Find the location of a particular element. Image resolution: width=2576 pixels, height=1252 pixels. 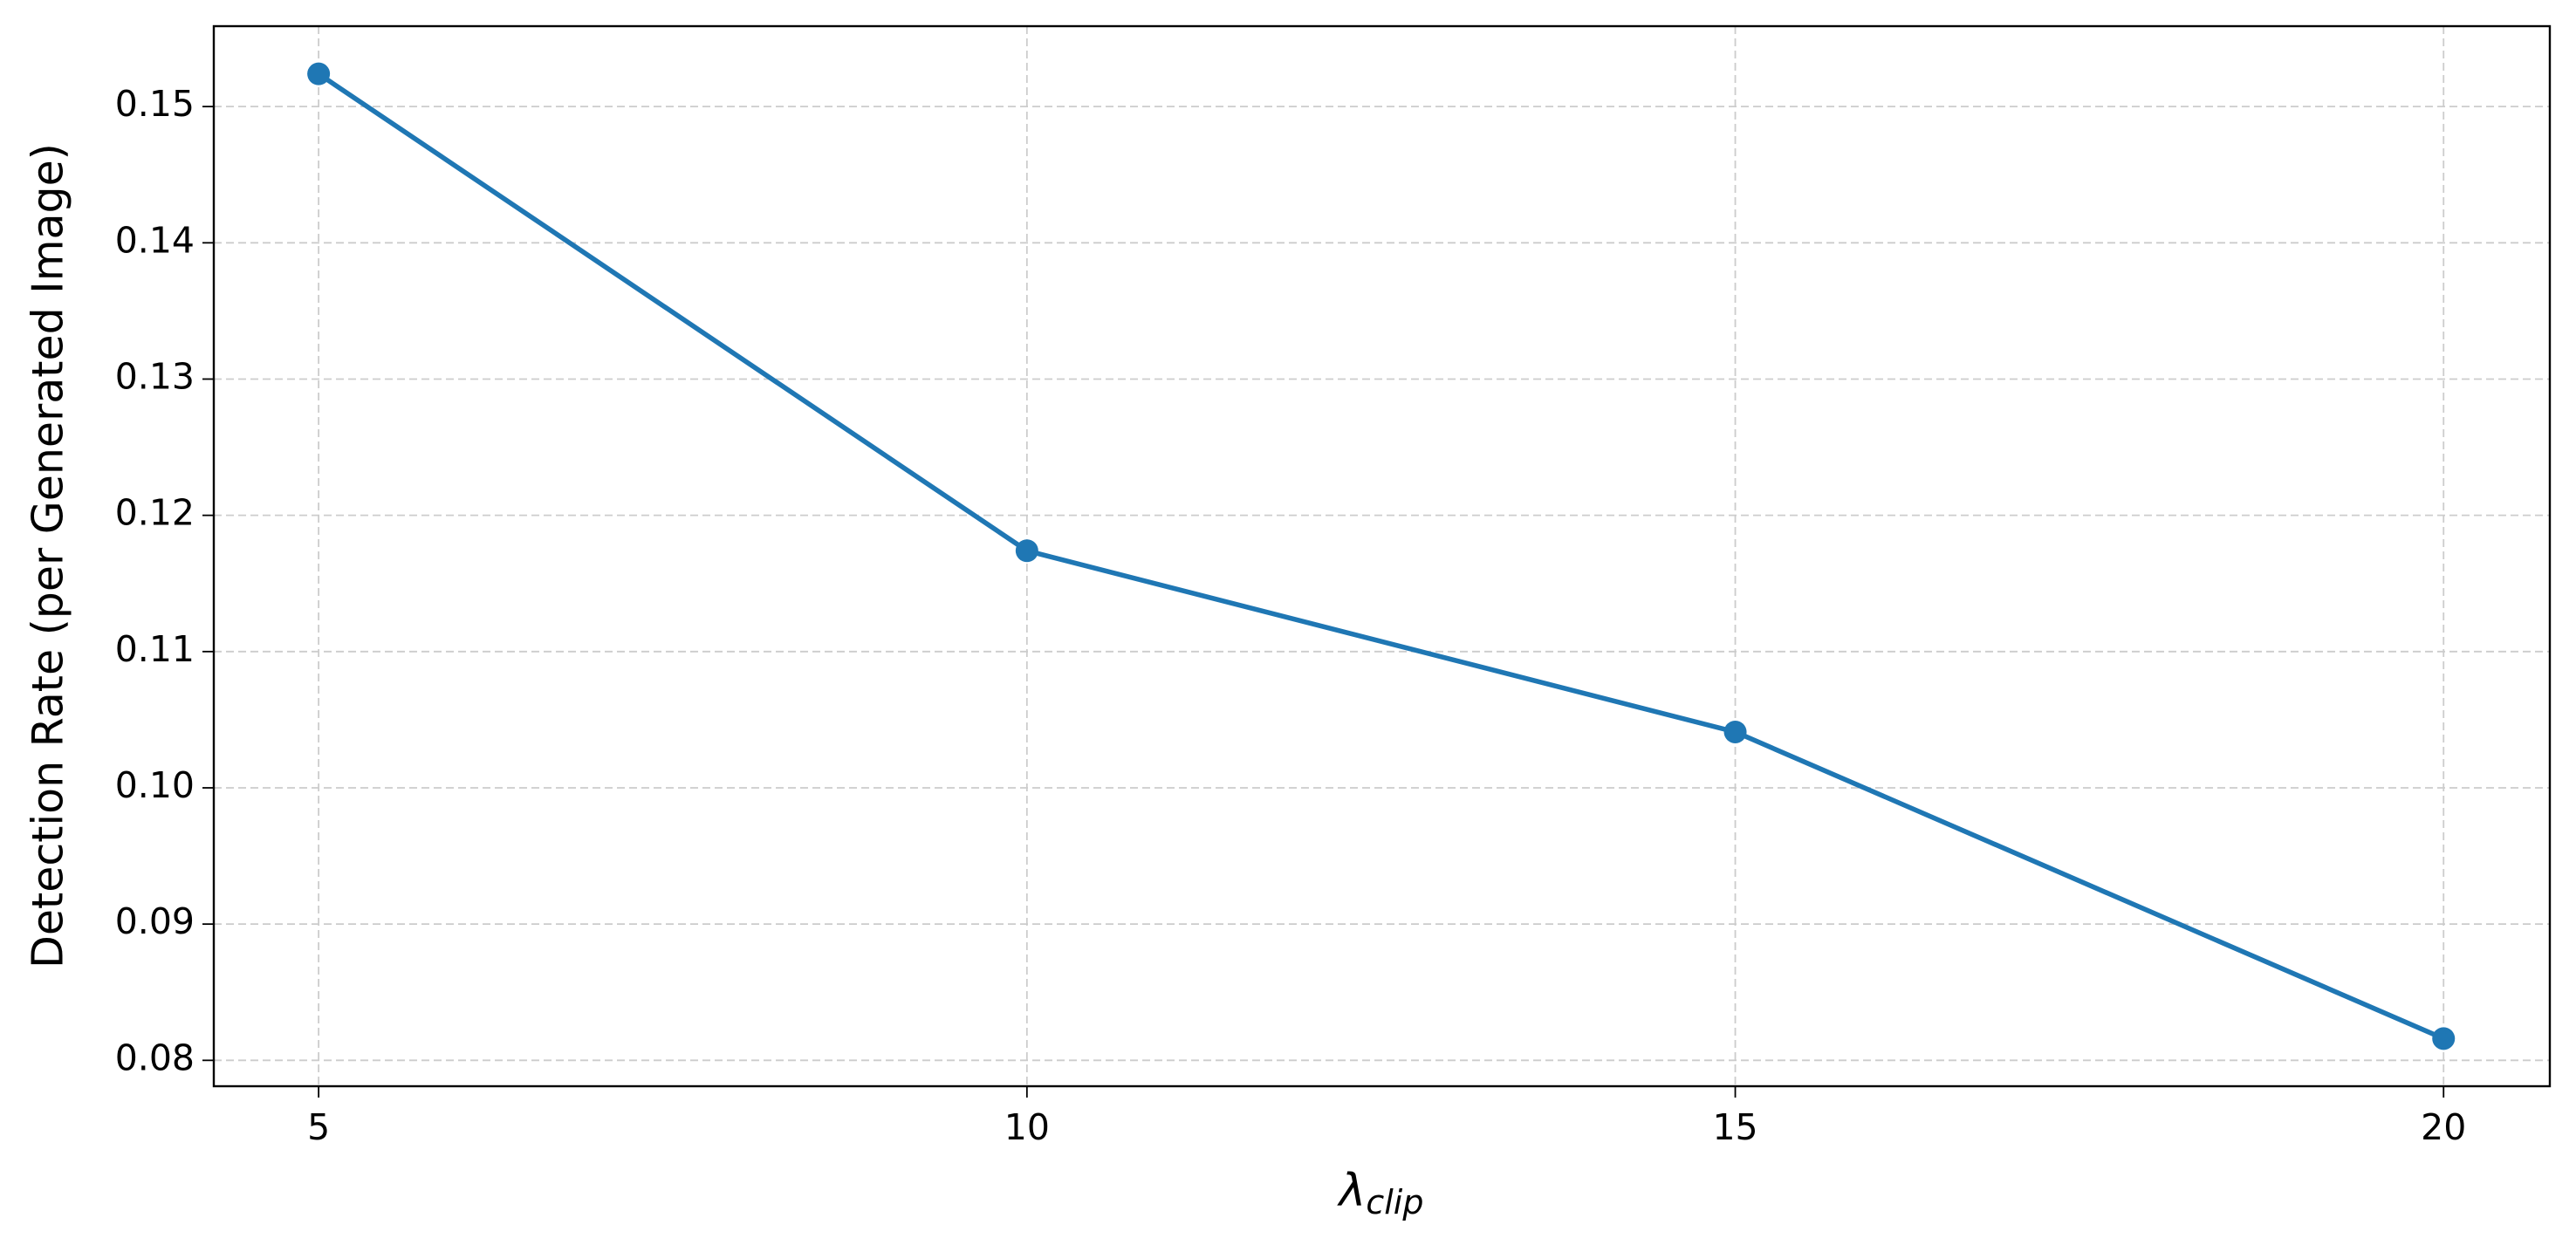

x-tick-label: 20 is located at coordinates (2444, 1127).